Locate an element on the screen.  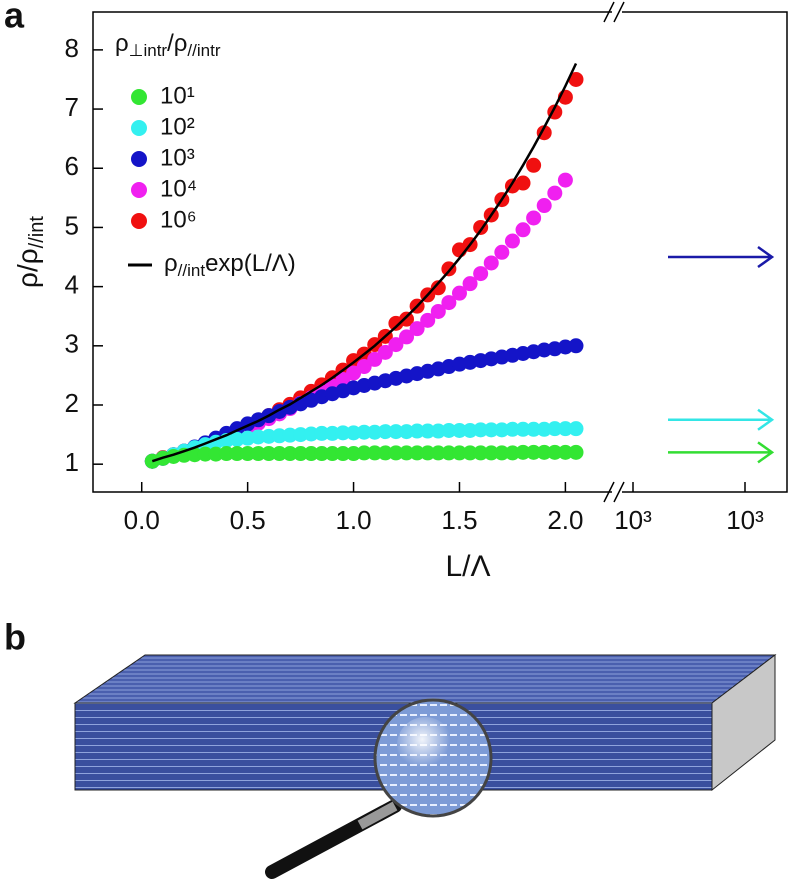
legend-label-part: exp(L/Λ) is located at coordinates (250, 263).